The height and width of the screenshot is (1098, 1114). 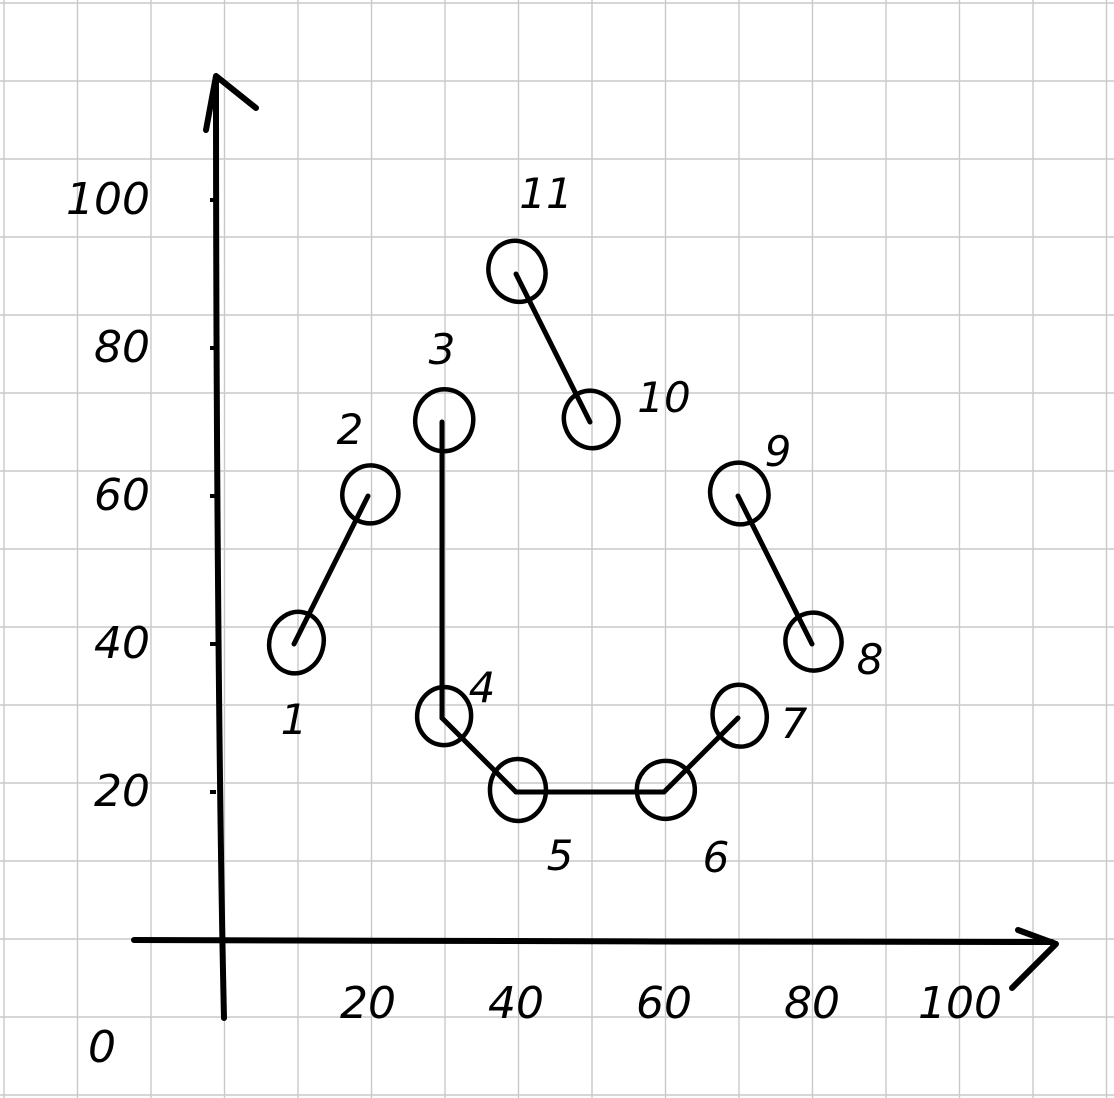 What do you see at coordinates (122, 347) in the screenshot?
I see `y-tick-label: 80` at bounding box center [122, 347].